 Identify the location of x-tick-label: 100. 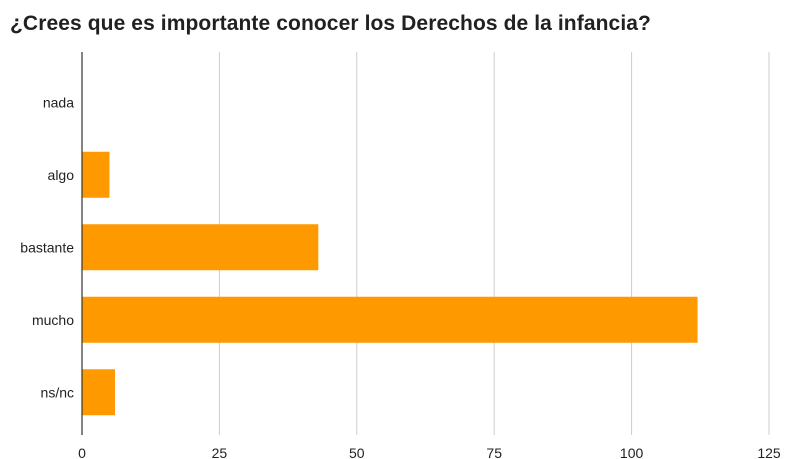
(632, 452).